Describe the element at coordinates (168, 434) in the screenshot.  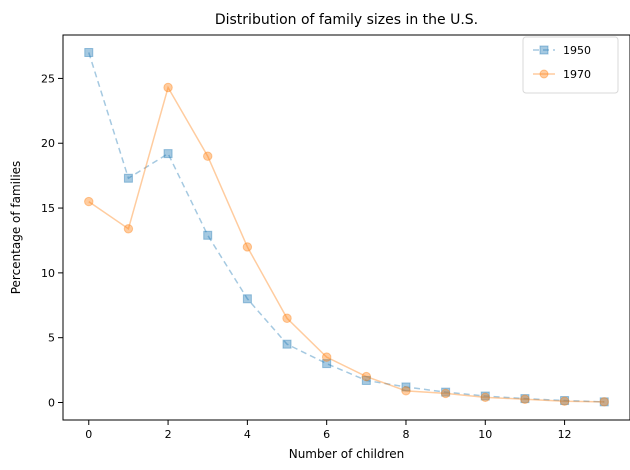
I see `x-tick-label: 2` at that location.